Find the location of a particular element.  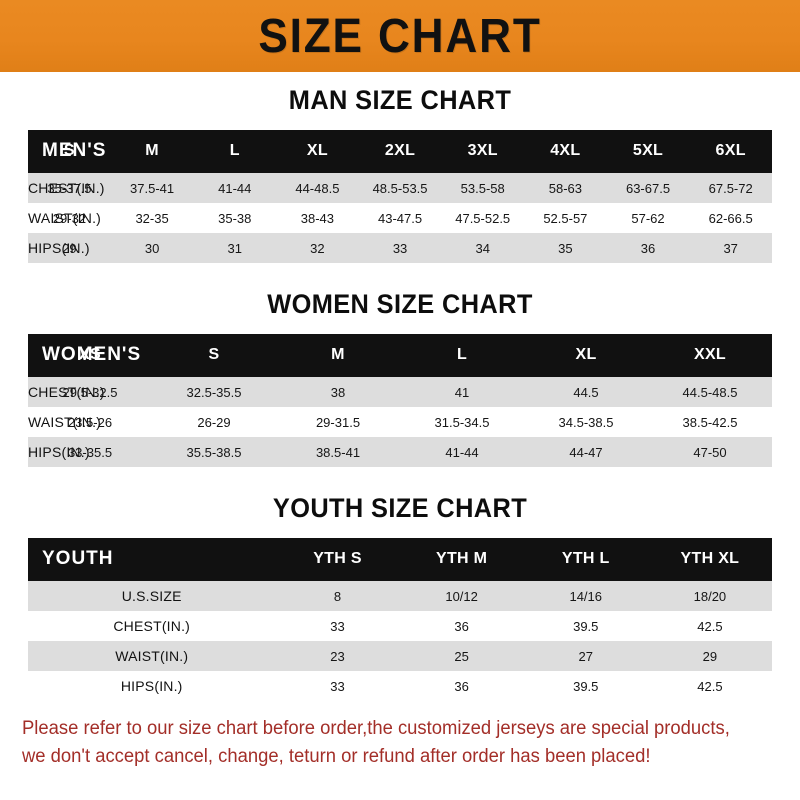

section-title-youth: YOUTH SIZE CHART is located at coordinates (400, 508).